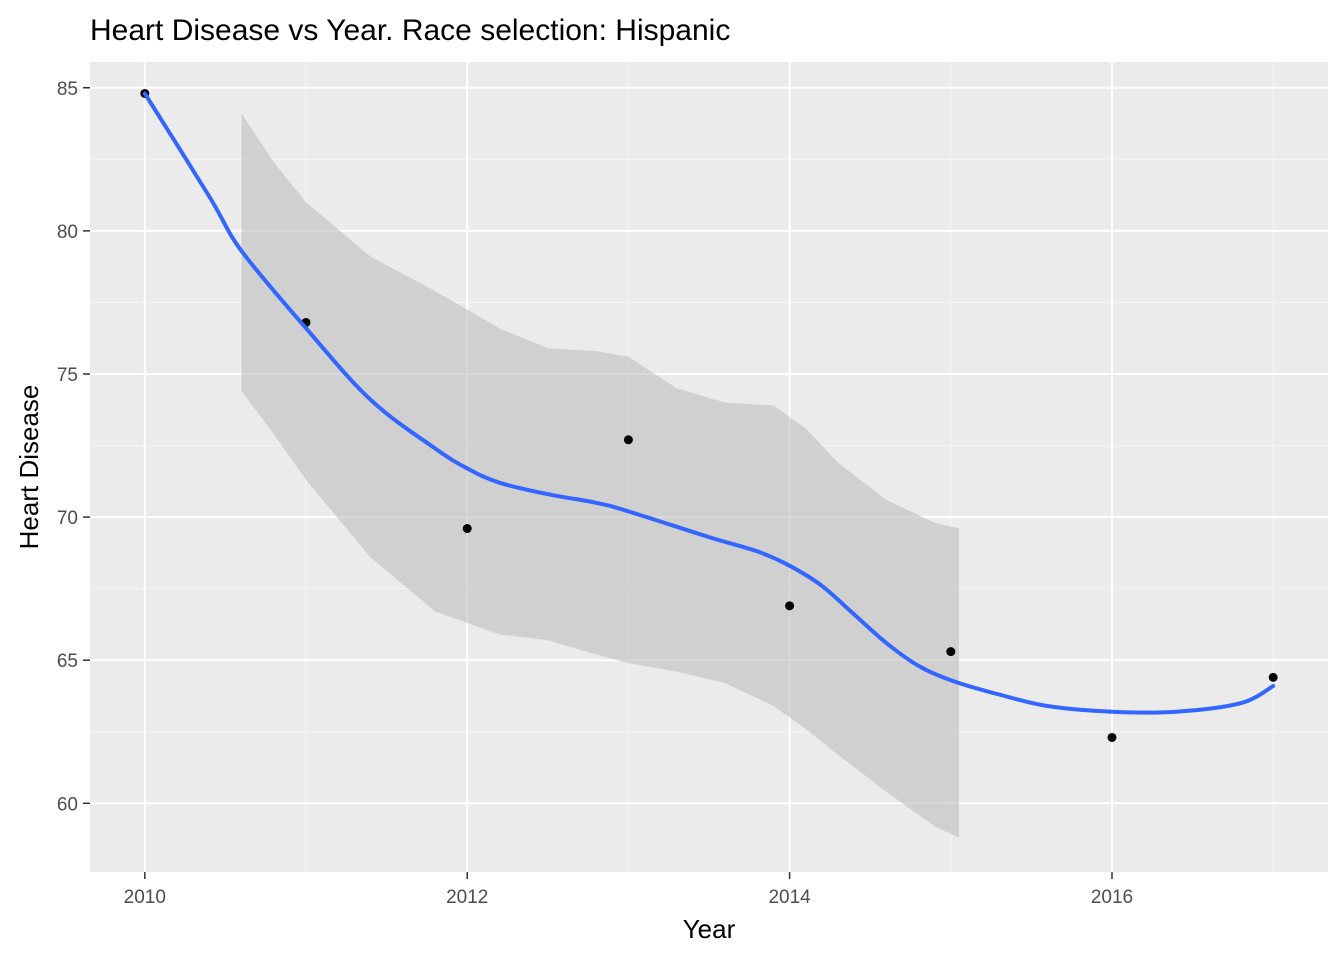 The width and height of the screenshot is (1344, 960). Describe the element at coordinates (67, 804) in the screenshot. I see `y-tick-label: 60` at that location.